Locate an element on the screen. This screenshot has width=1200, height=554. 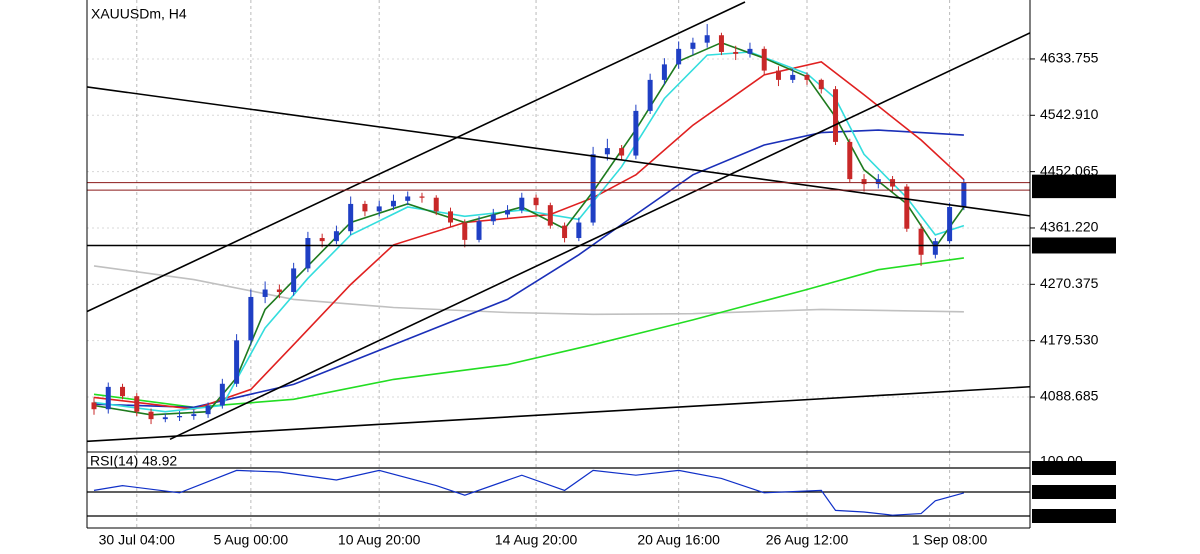
indicator-title: RSI(14) 48.92 is located at coordinates (133, 461).